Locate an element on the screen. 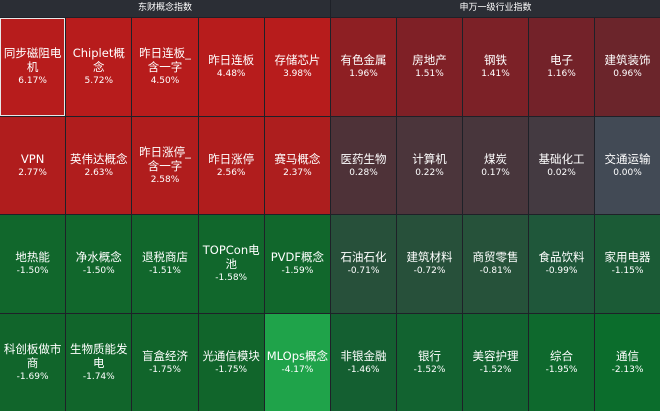 The image size is (660, 411). heatmap-tile: 昨日连板_含一字 4.50% is located at coordinates (165, 67).